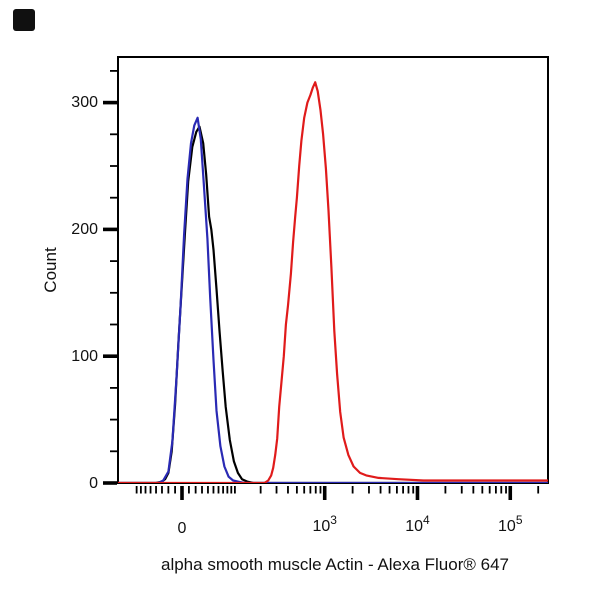 This screenshot has height=600, width=600. Describe the element at coordinates (182, 528) in the screenshot. I see `x-tick-label-0: 0` at that location.